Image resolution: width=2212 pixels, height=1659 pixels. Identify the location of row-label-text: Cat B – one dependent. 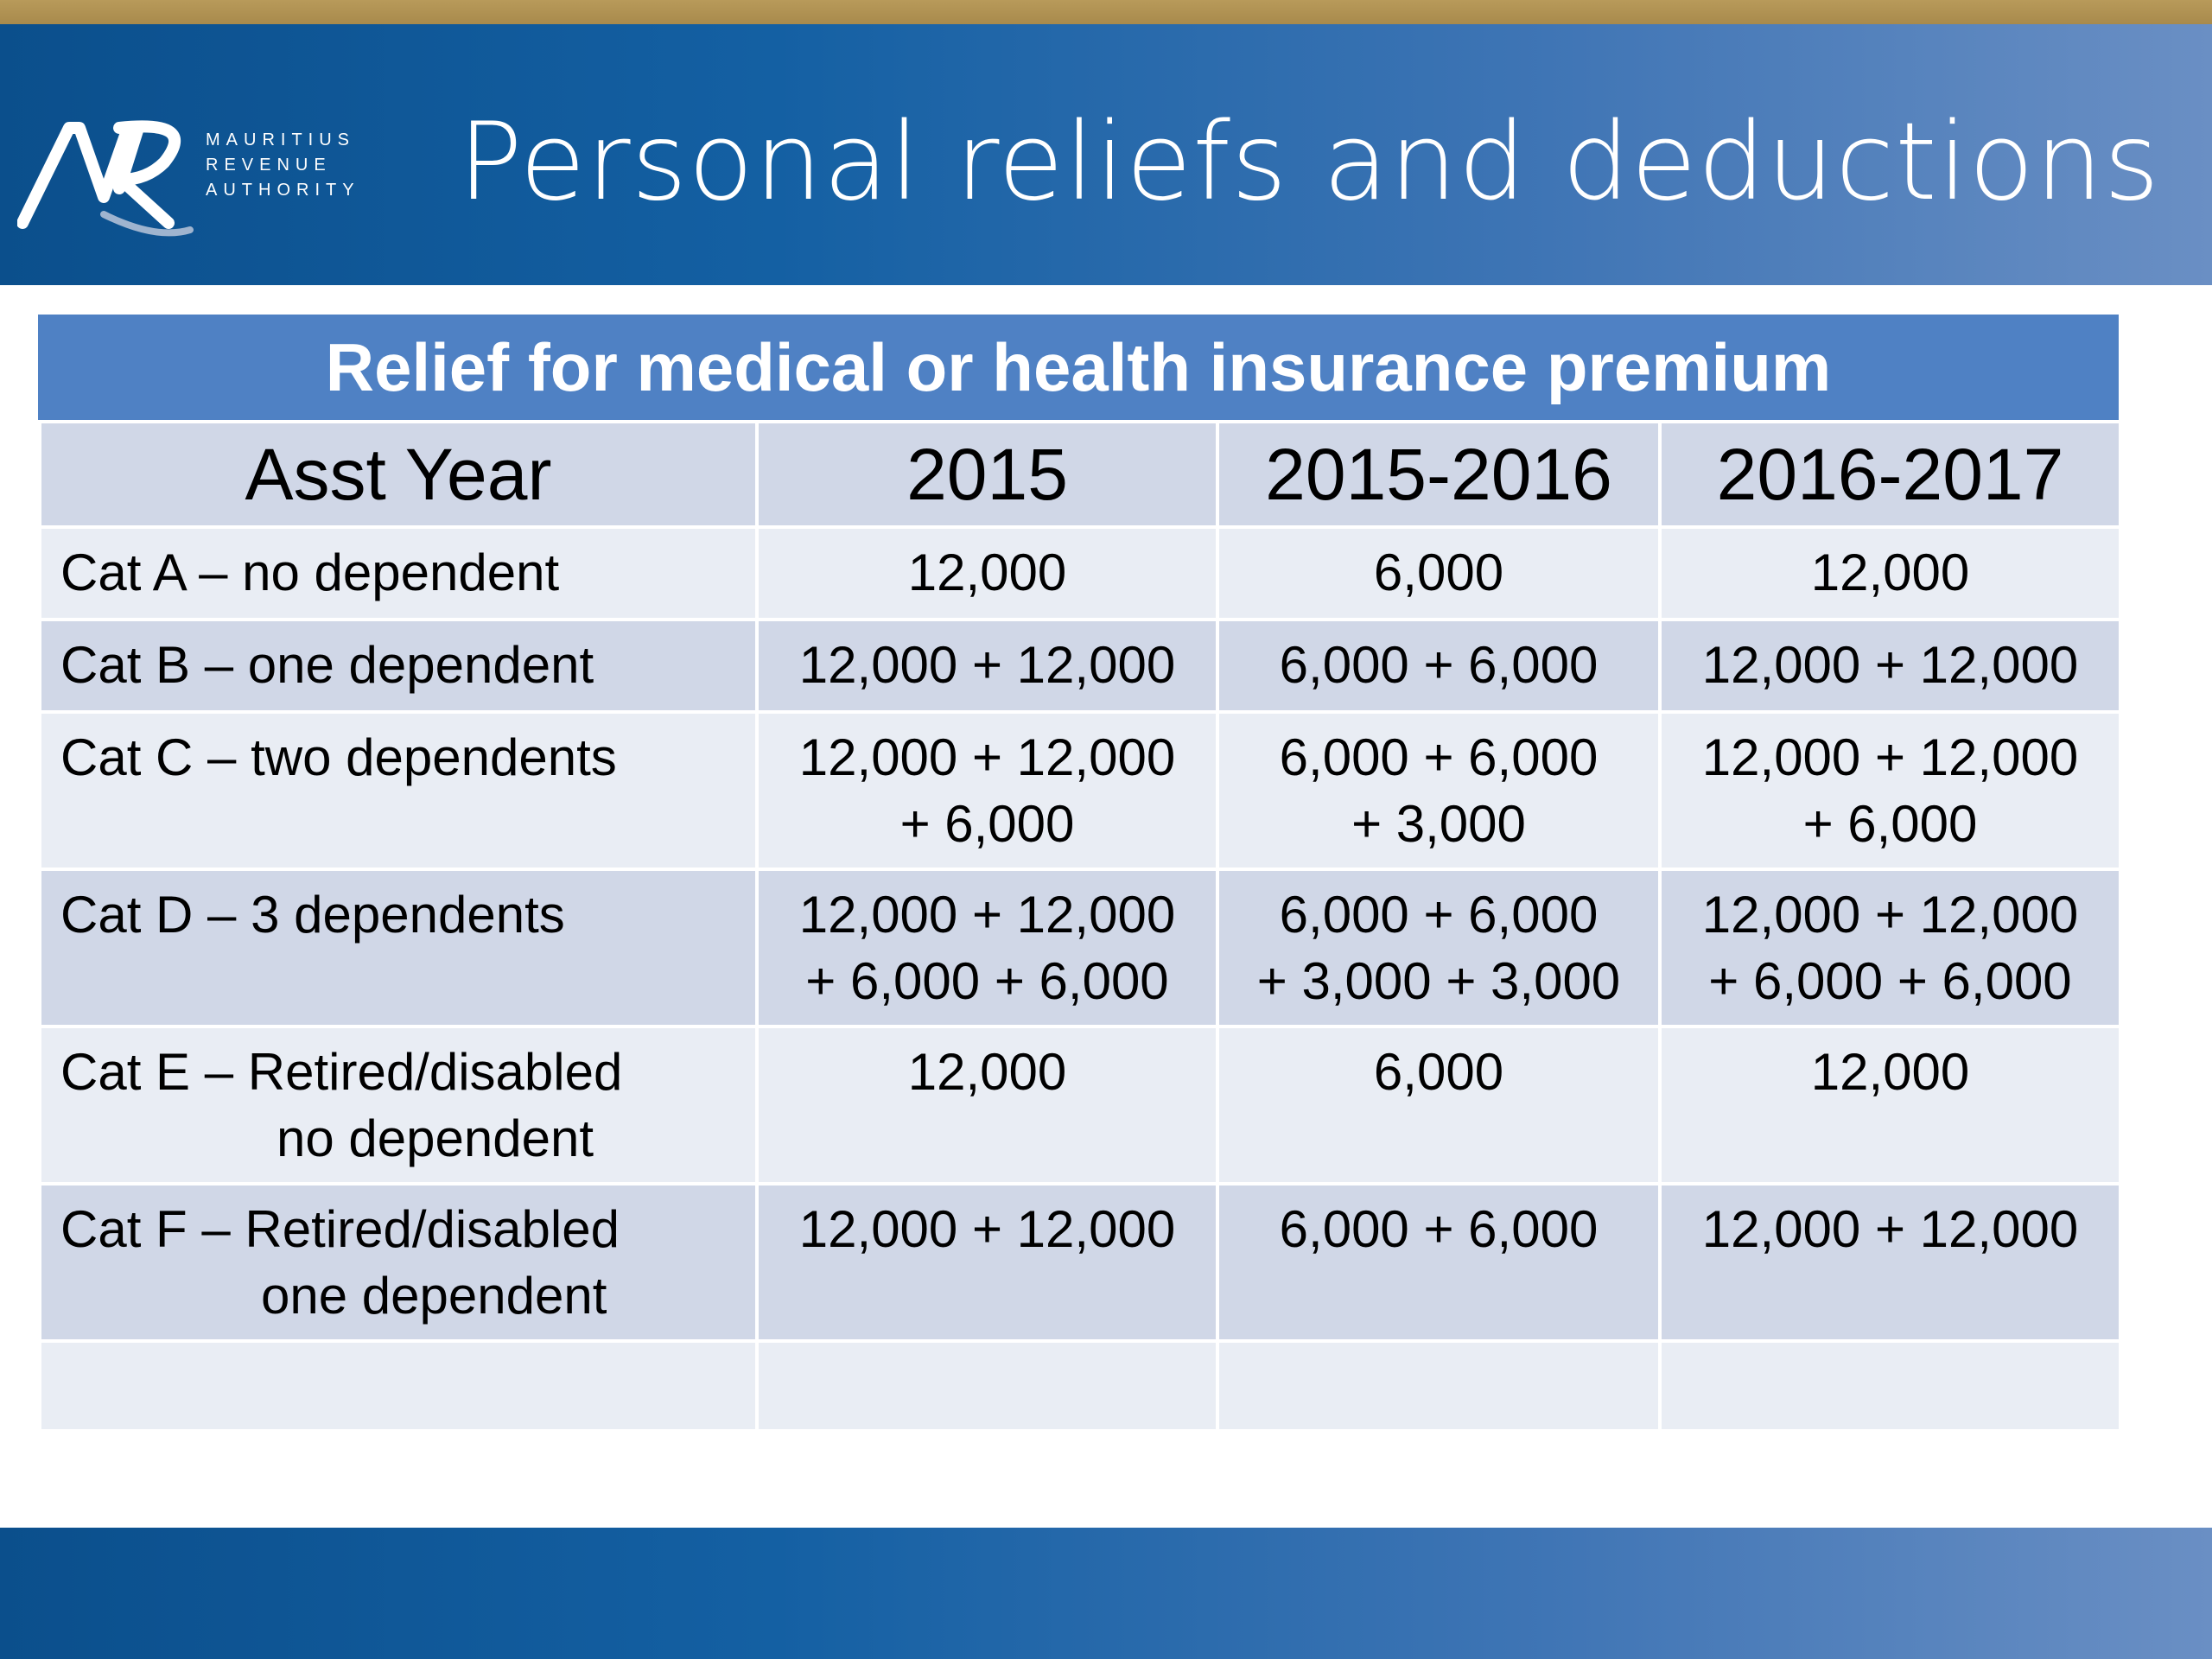
(327, 665).